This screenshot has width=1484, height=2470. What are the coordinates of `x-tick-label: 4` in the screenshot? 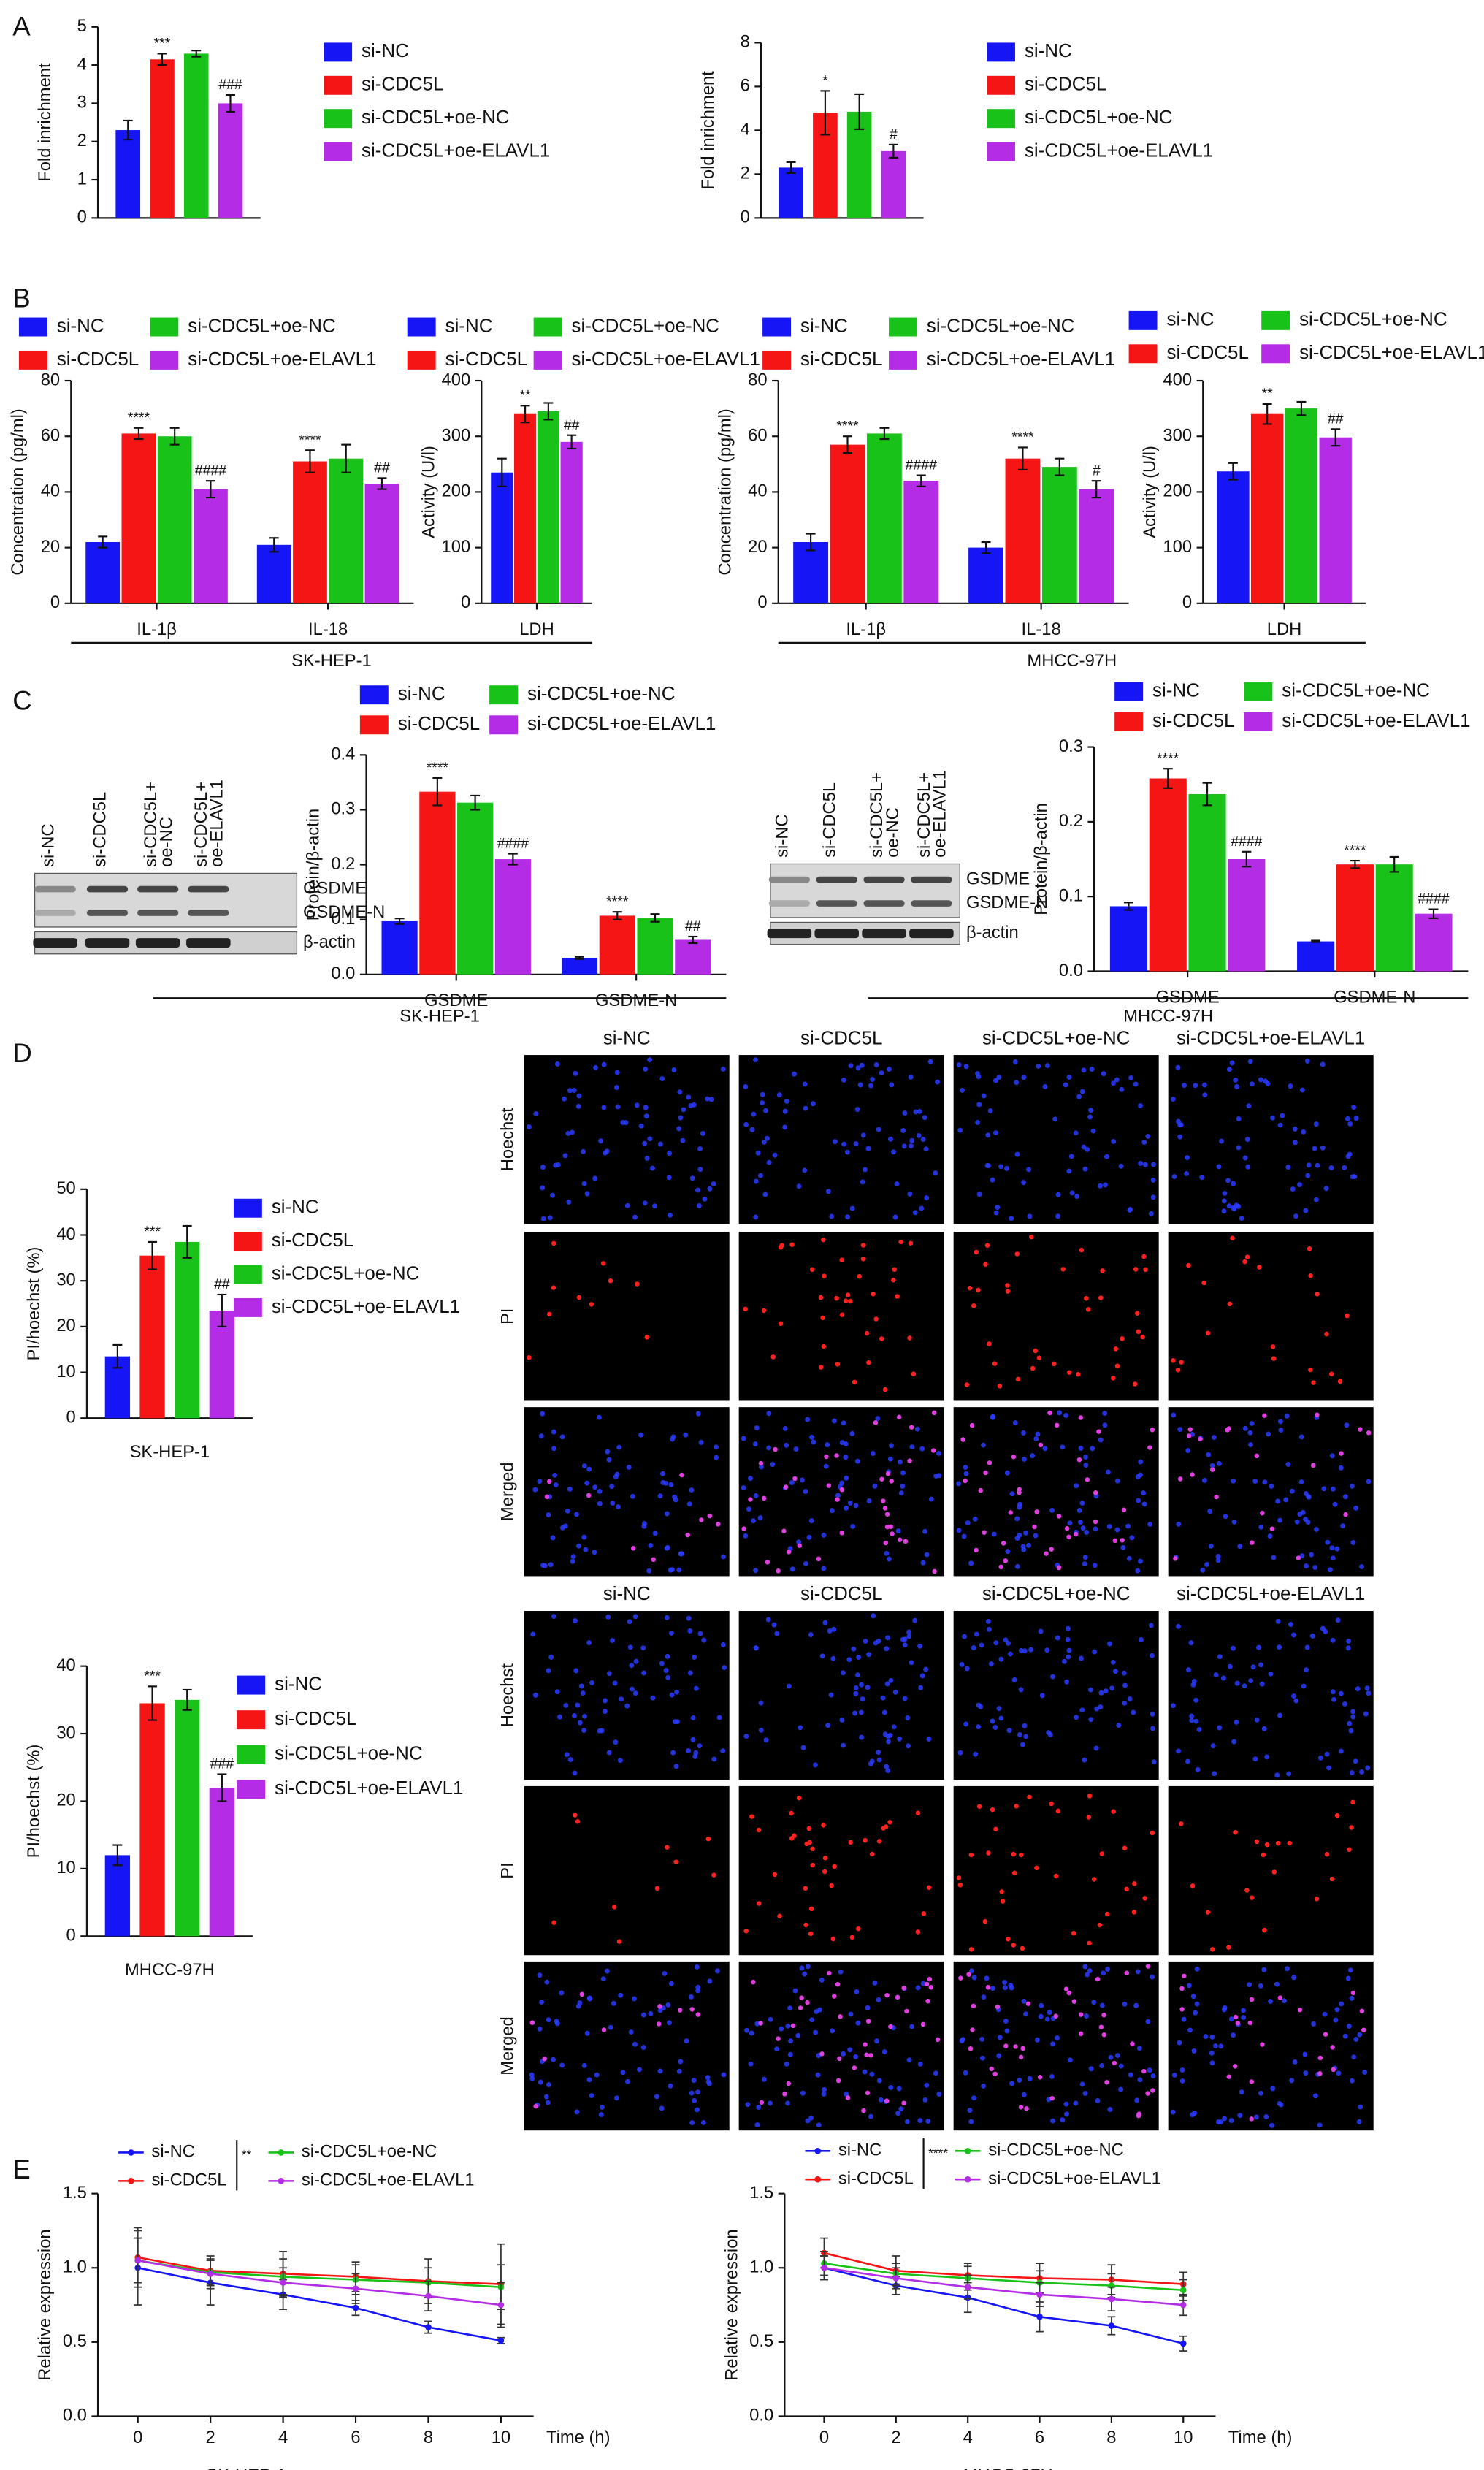 It's located at (283, 2437).